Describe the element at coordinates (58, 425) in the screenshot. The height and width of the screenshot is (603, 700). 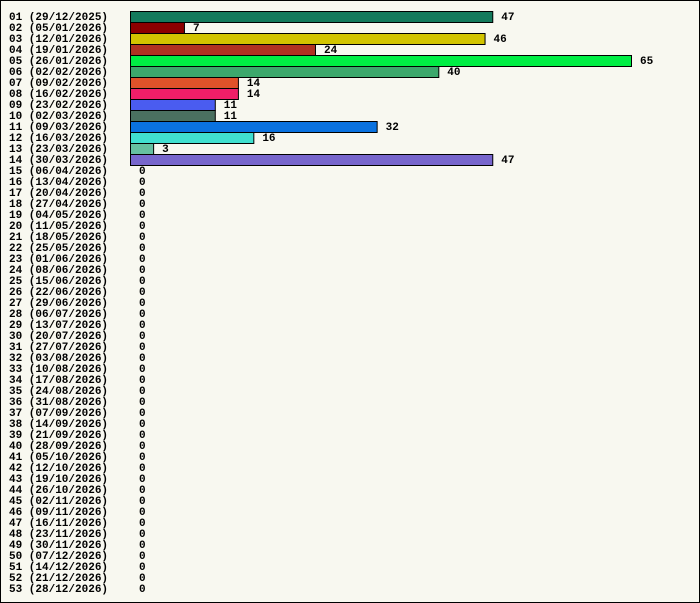
I see `category-label: 38 (14/09/2026)` at that location.